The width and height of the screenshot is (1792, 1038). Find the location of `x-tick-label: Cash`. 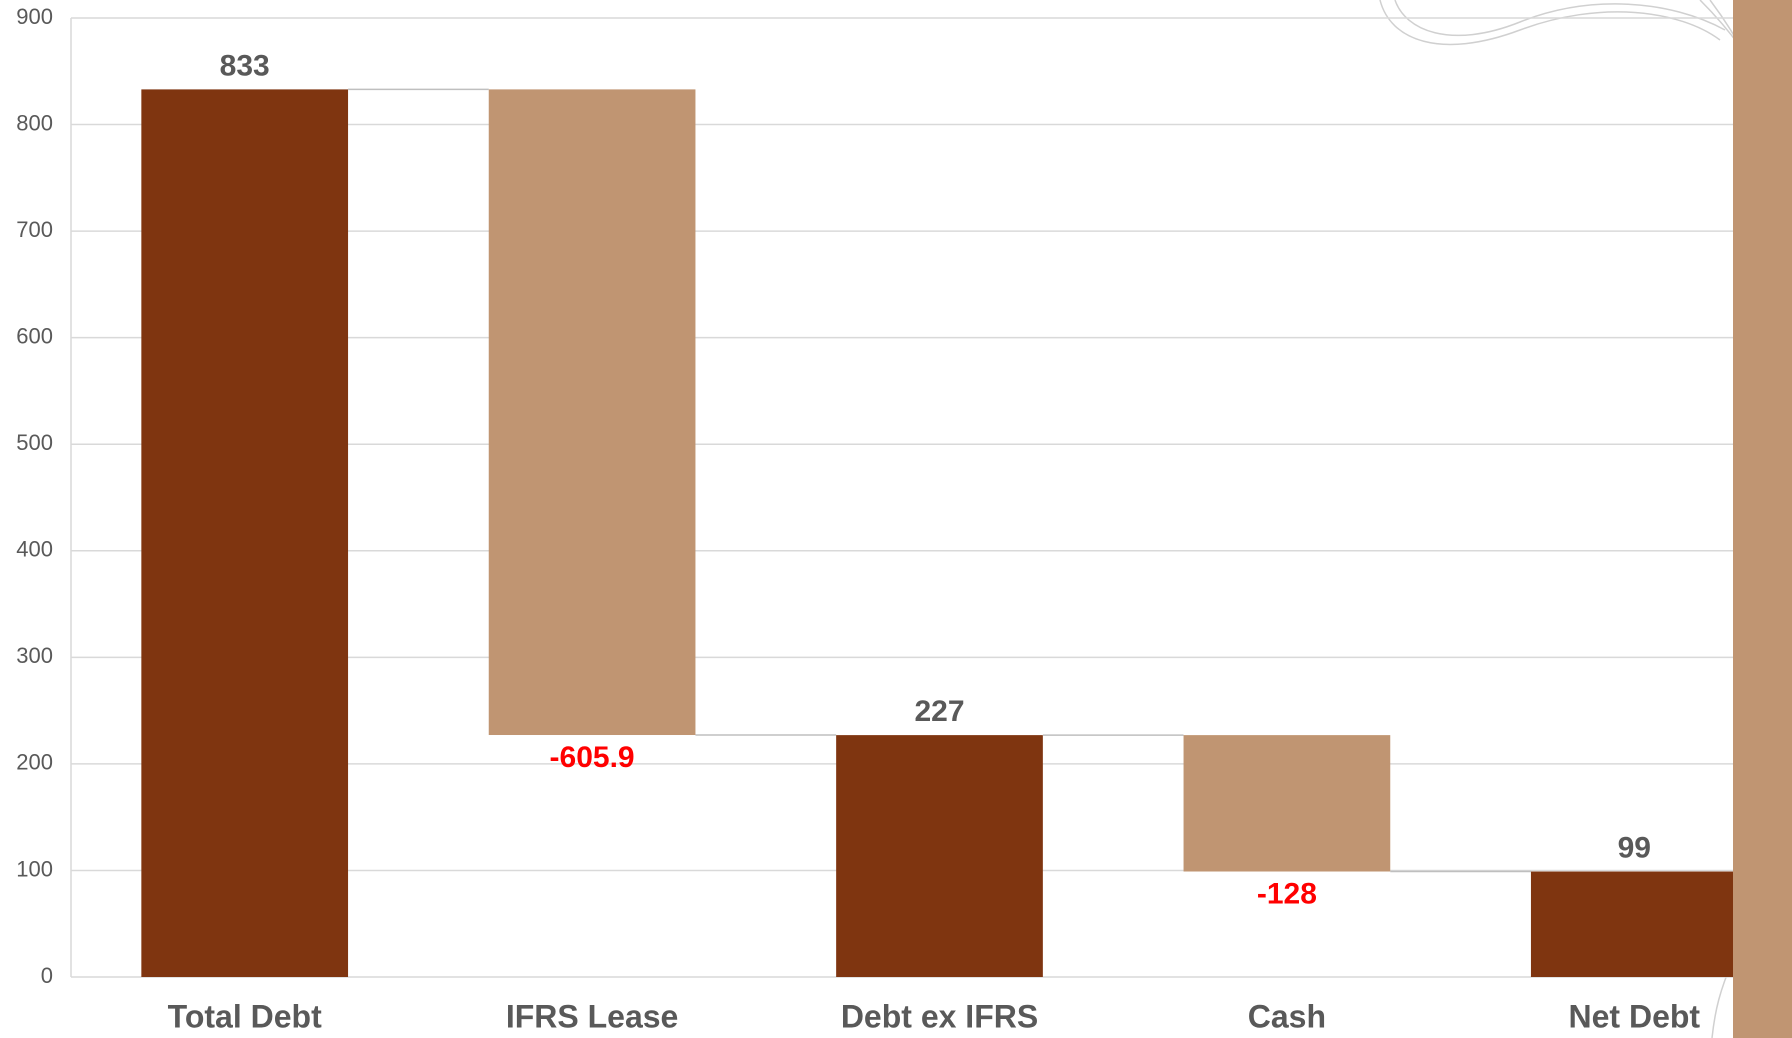

x-tick-label: Cash is located at coordinates (1287, 1016).